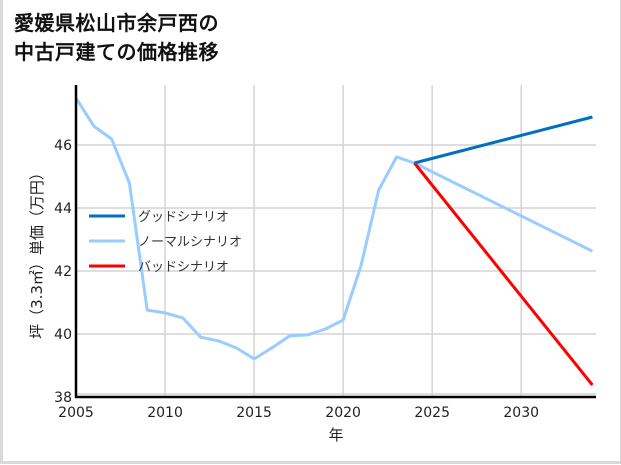  Describe the element at coordinates (63, 335) in the screenshot. I see `y-tick-label: 40` at that location.